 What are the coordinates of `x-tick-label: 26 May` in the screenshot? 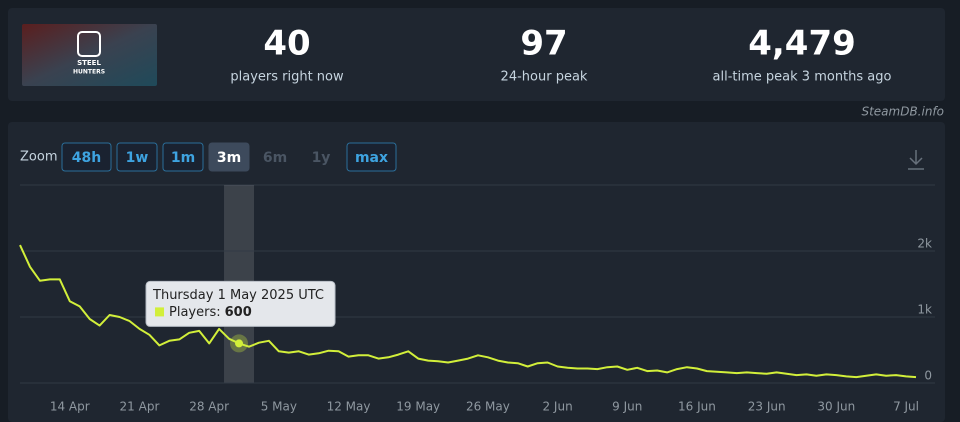 It's located at (488, 407).